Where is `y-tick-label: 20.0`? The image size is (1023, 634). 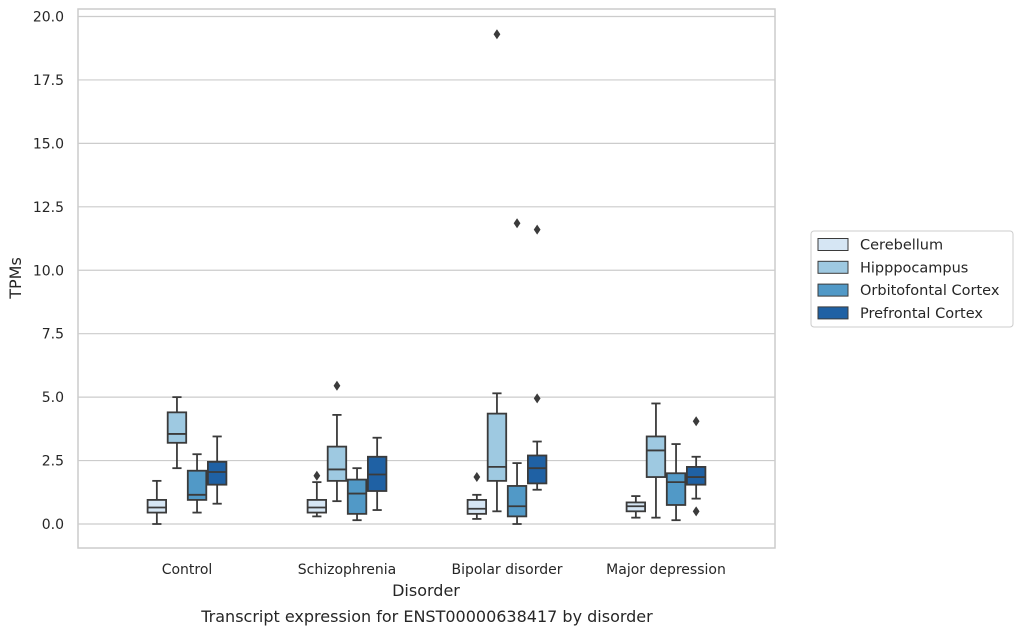 y-tick-label: 20.0 is located at coordinates (48, 18).